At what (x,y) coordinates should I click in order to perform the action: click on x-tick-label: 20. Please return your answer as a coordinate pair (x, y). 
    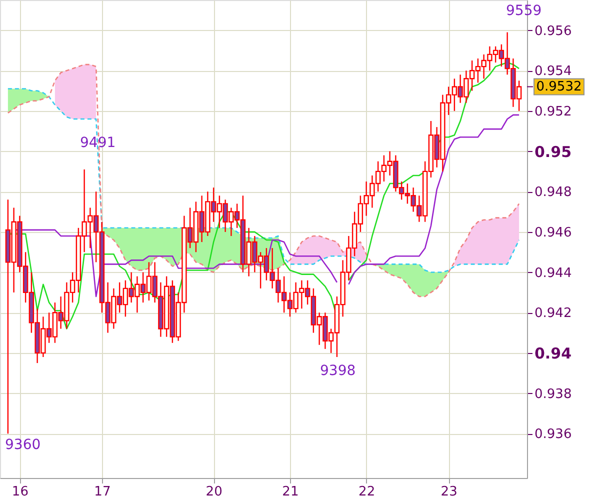
    Looking at the image, I should click on (214, 490).